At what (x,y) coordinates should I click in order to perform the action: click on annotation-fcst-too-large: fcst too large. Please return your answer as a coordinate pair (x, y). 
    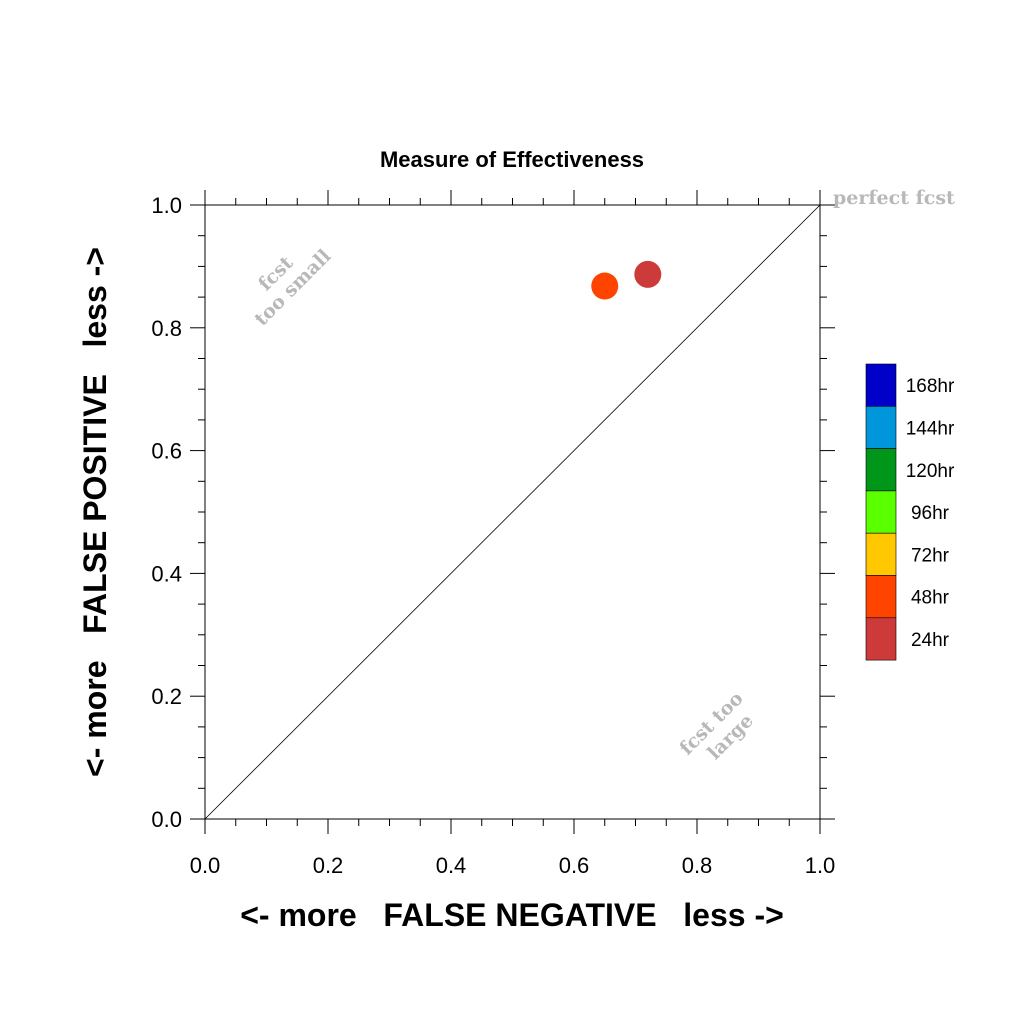
    Looking at the image, I should click on (716, 725).